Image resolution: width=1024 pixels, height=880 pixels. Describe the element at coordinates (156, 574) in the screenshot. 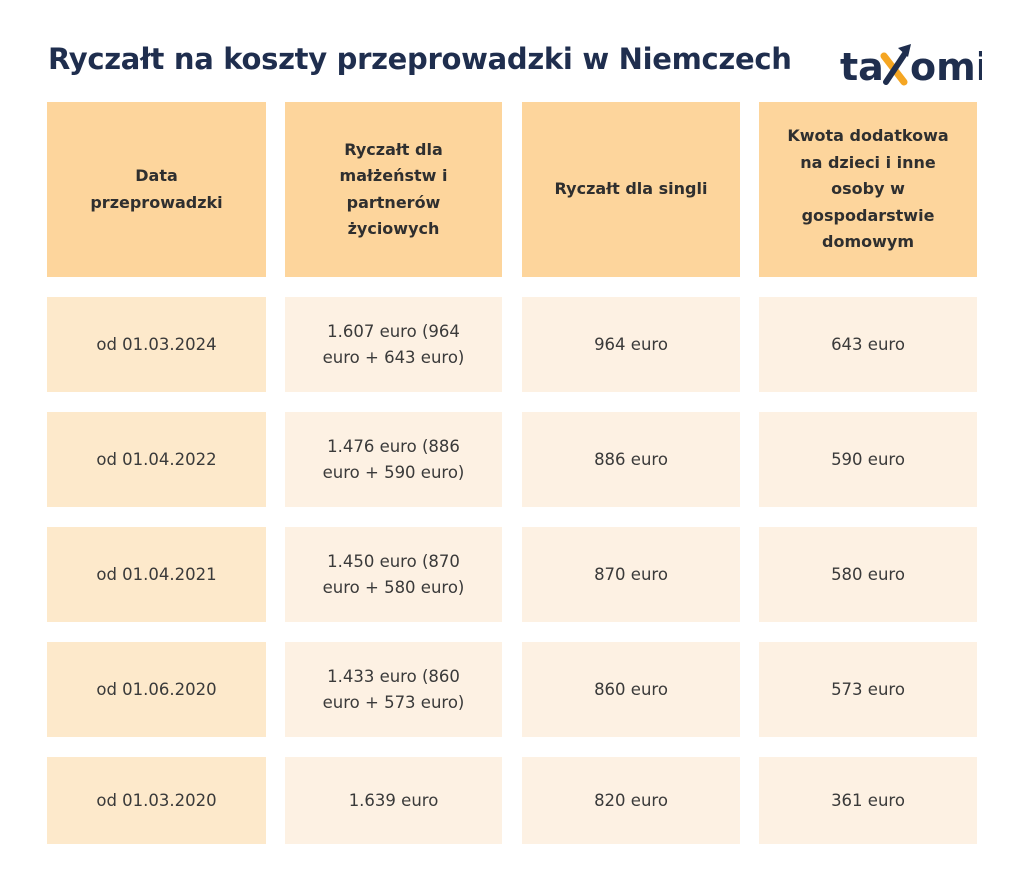

I see `table-cell-date: od 01.04.2021` at that location.